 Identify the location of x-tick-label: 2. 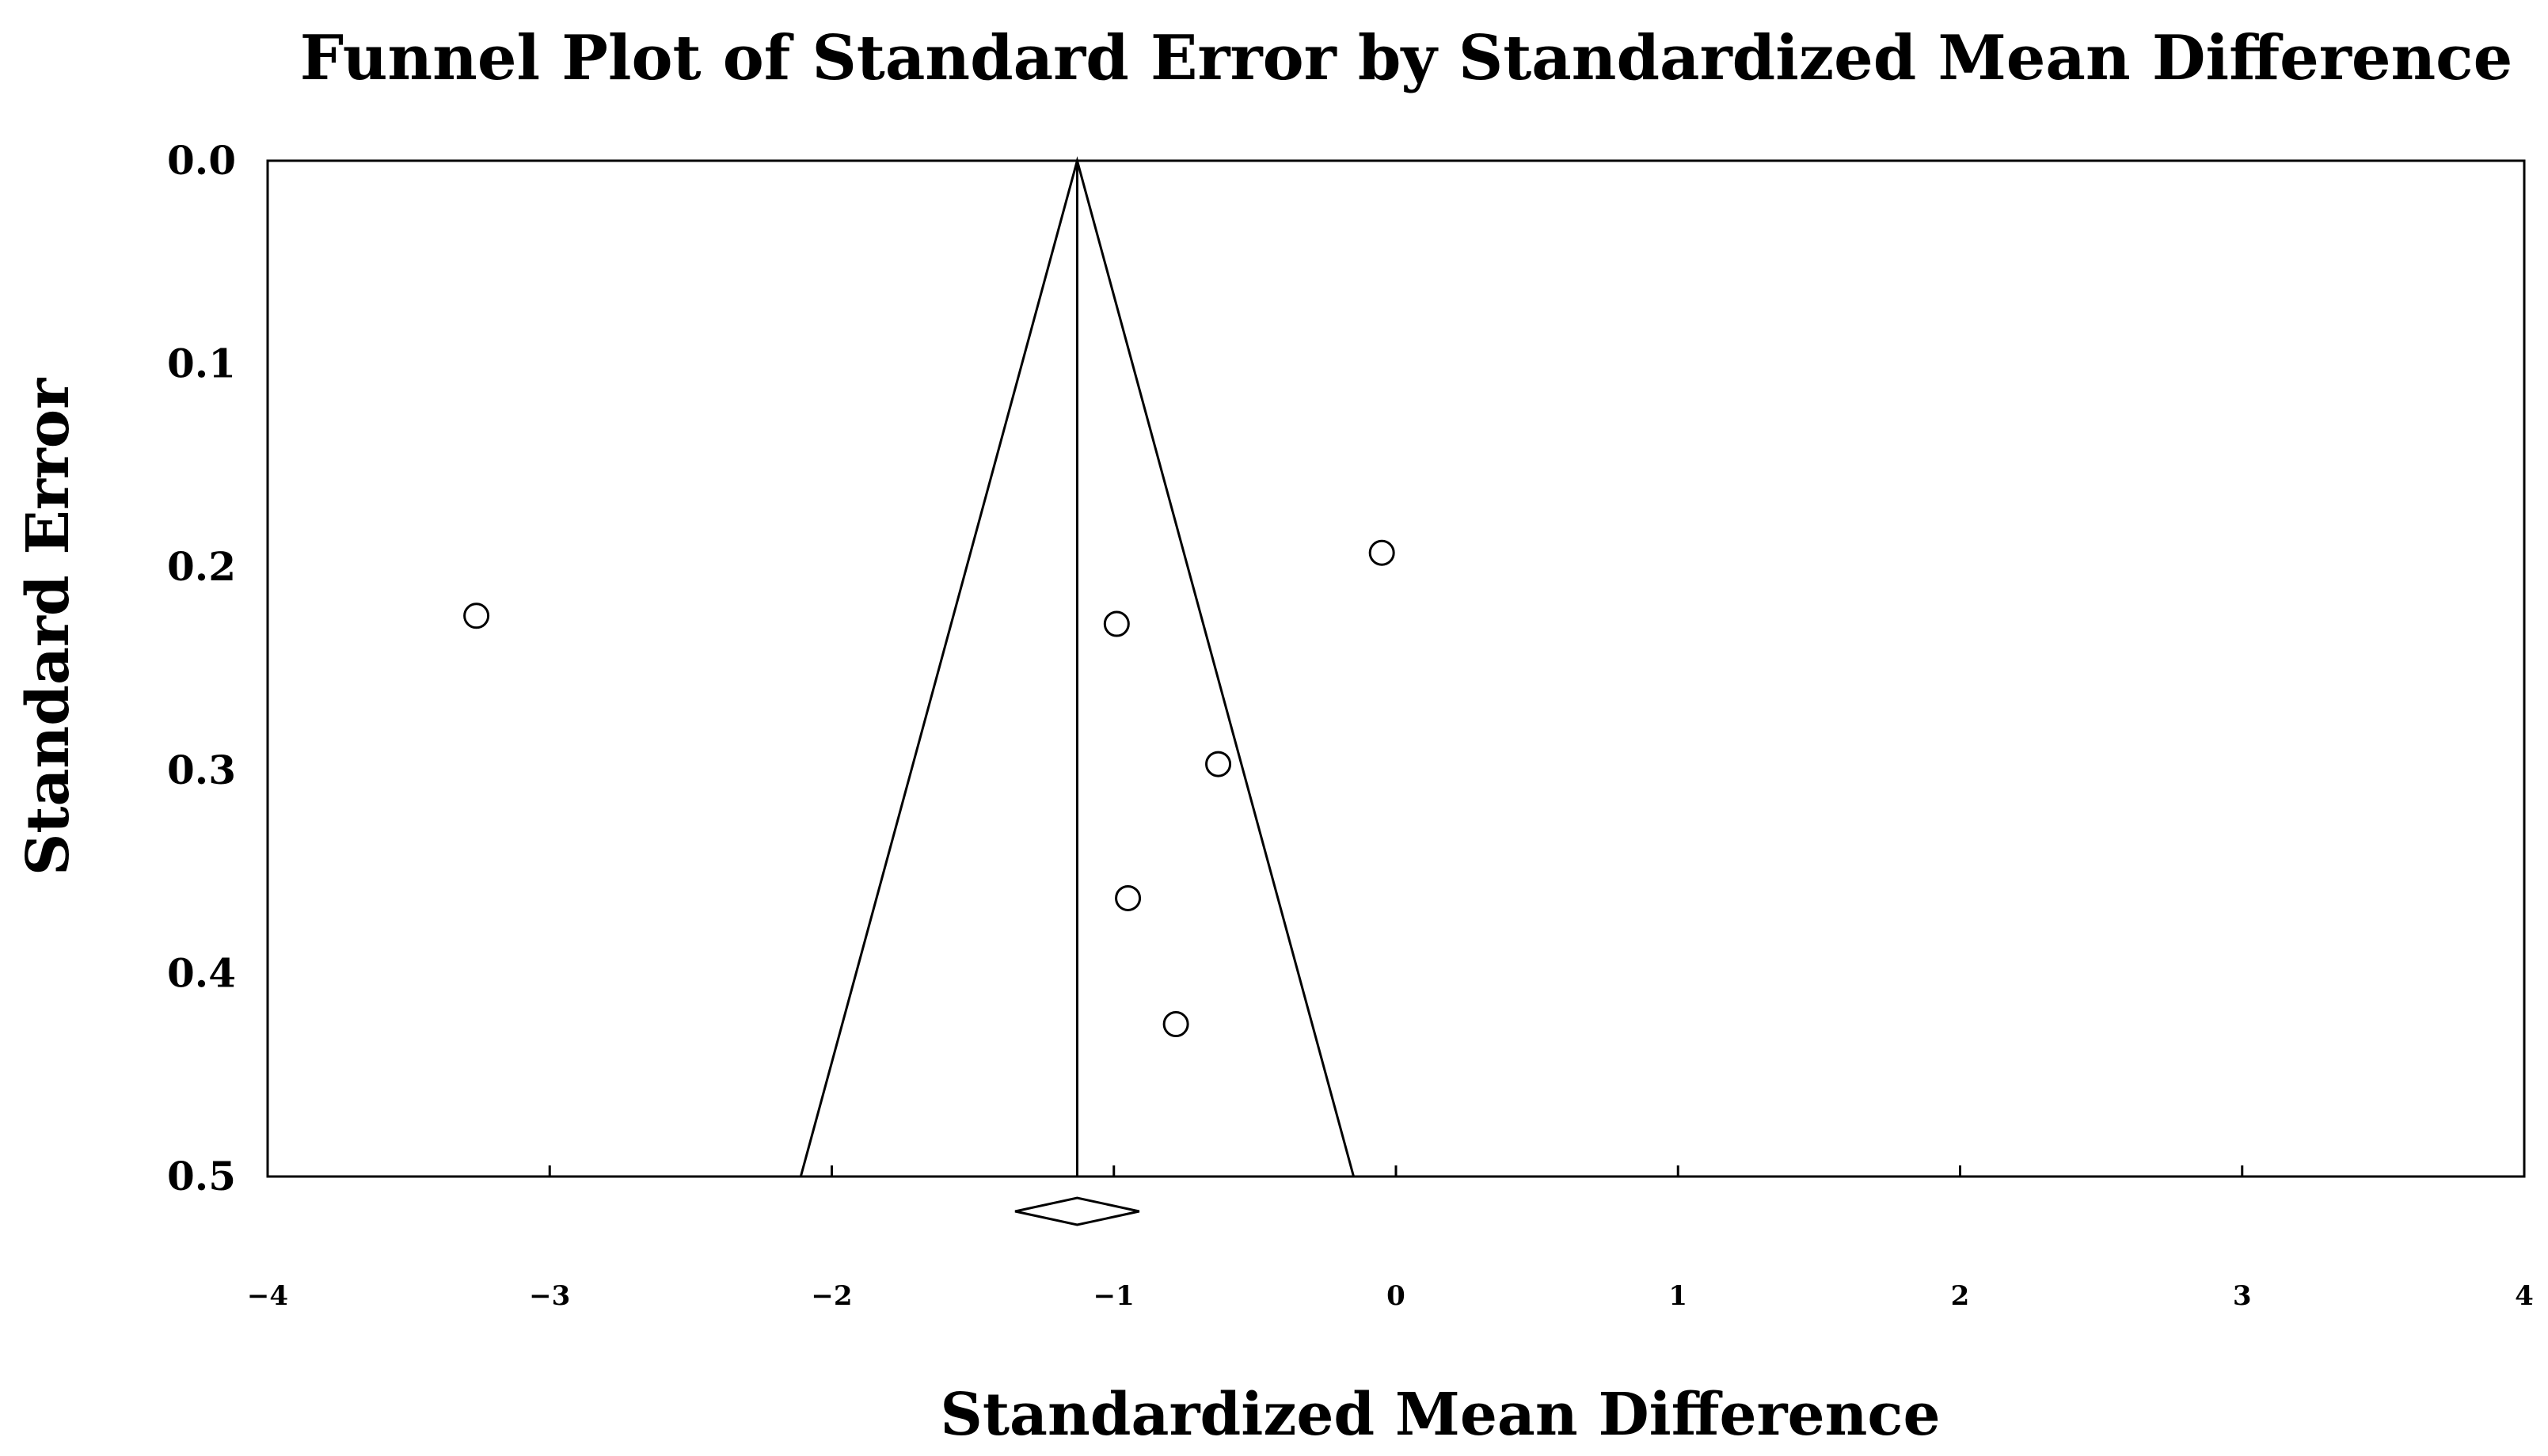
(1960, 1296).